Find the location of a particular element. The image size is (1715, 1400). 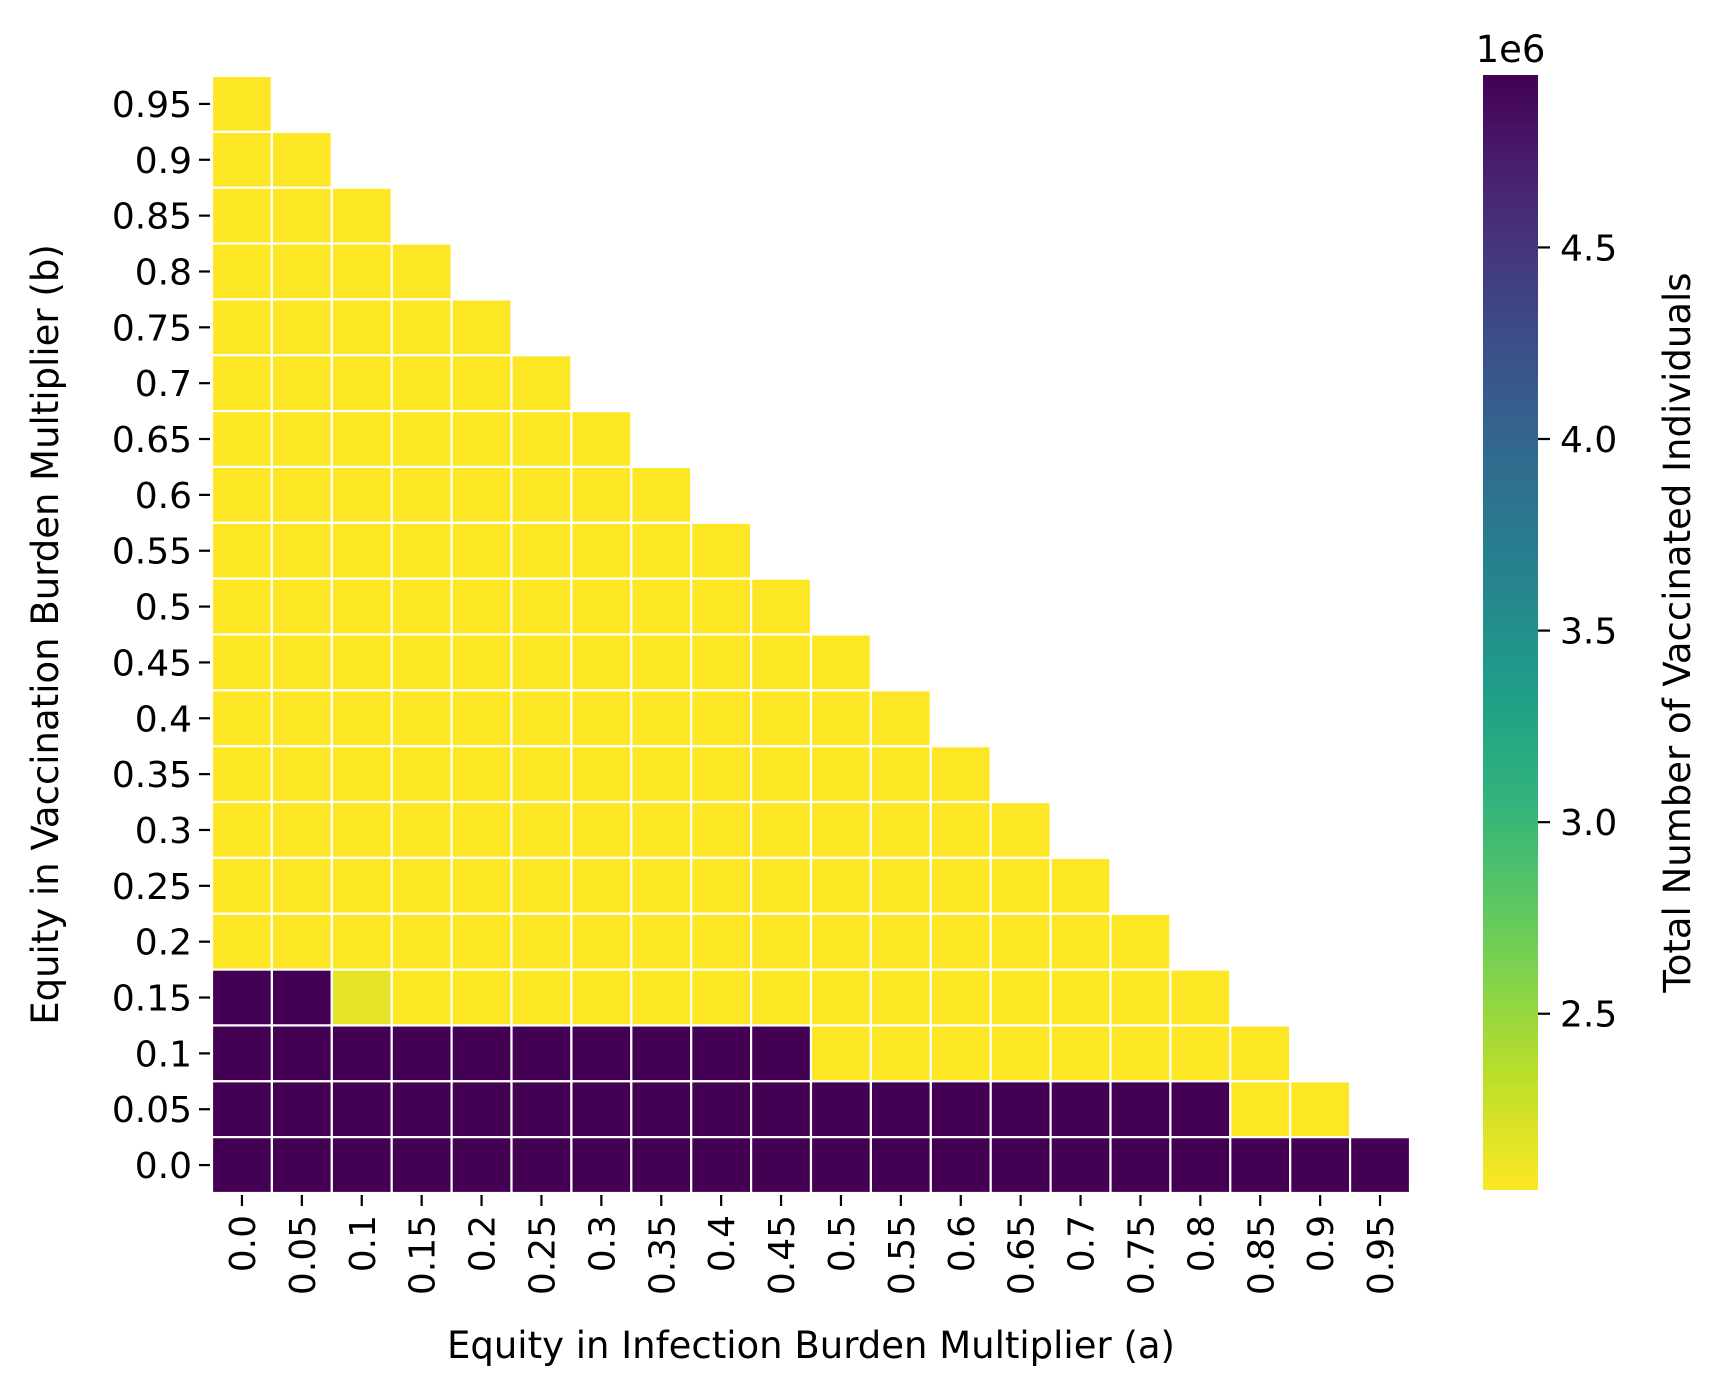

y-tick-label: 0.15 is located at coordinates (152, 999).